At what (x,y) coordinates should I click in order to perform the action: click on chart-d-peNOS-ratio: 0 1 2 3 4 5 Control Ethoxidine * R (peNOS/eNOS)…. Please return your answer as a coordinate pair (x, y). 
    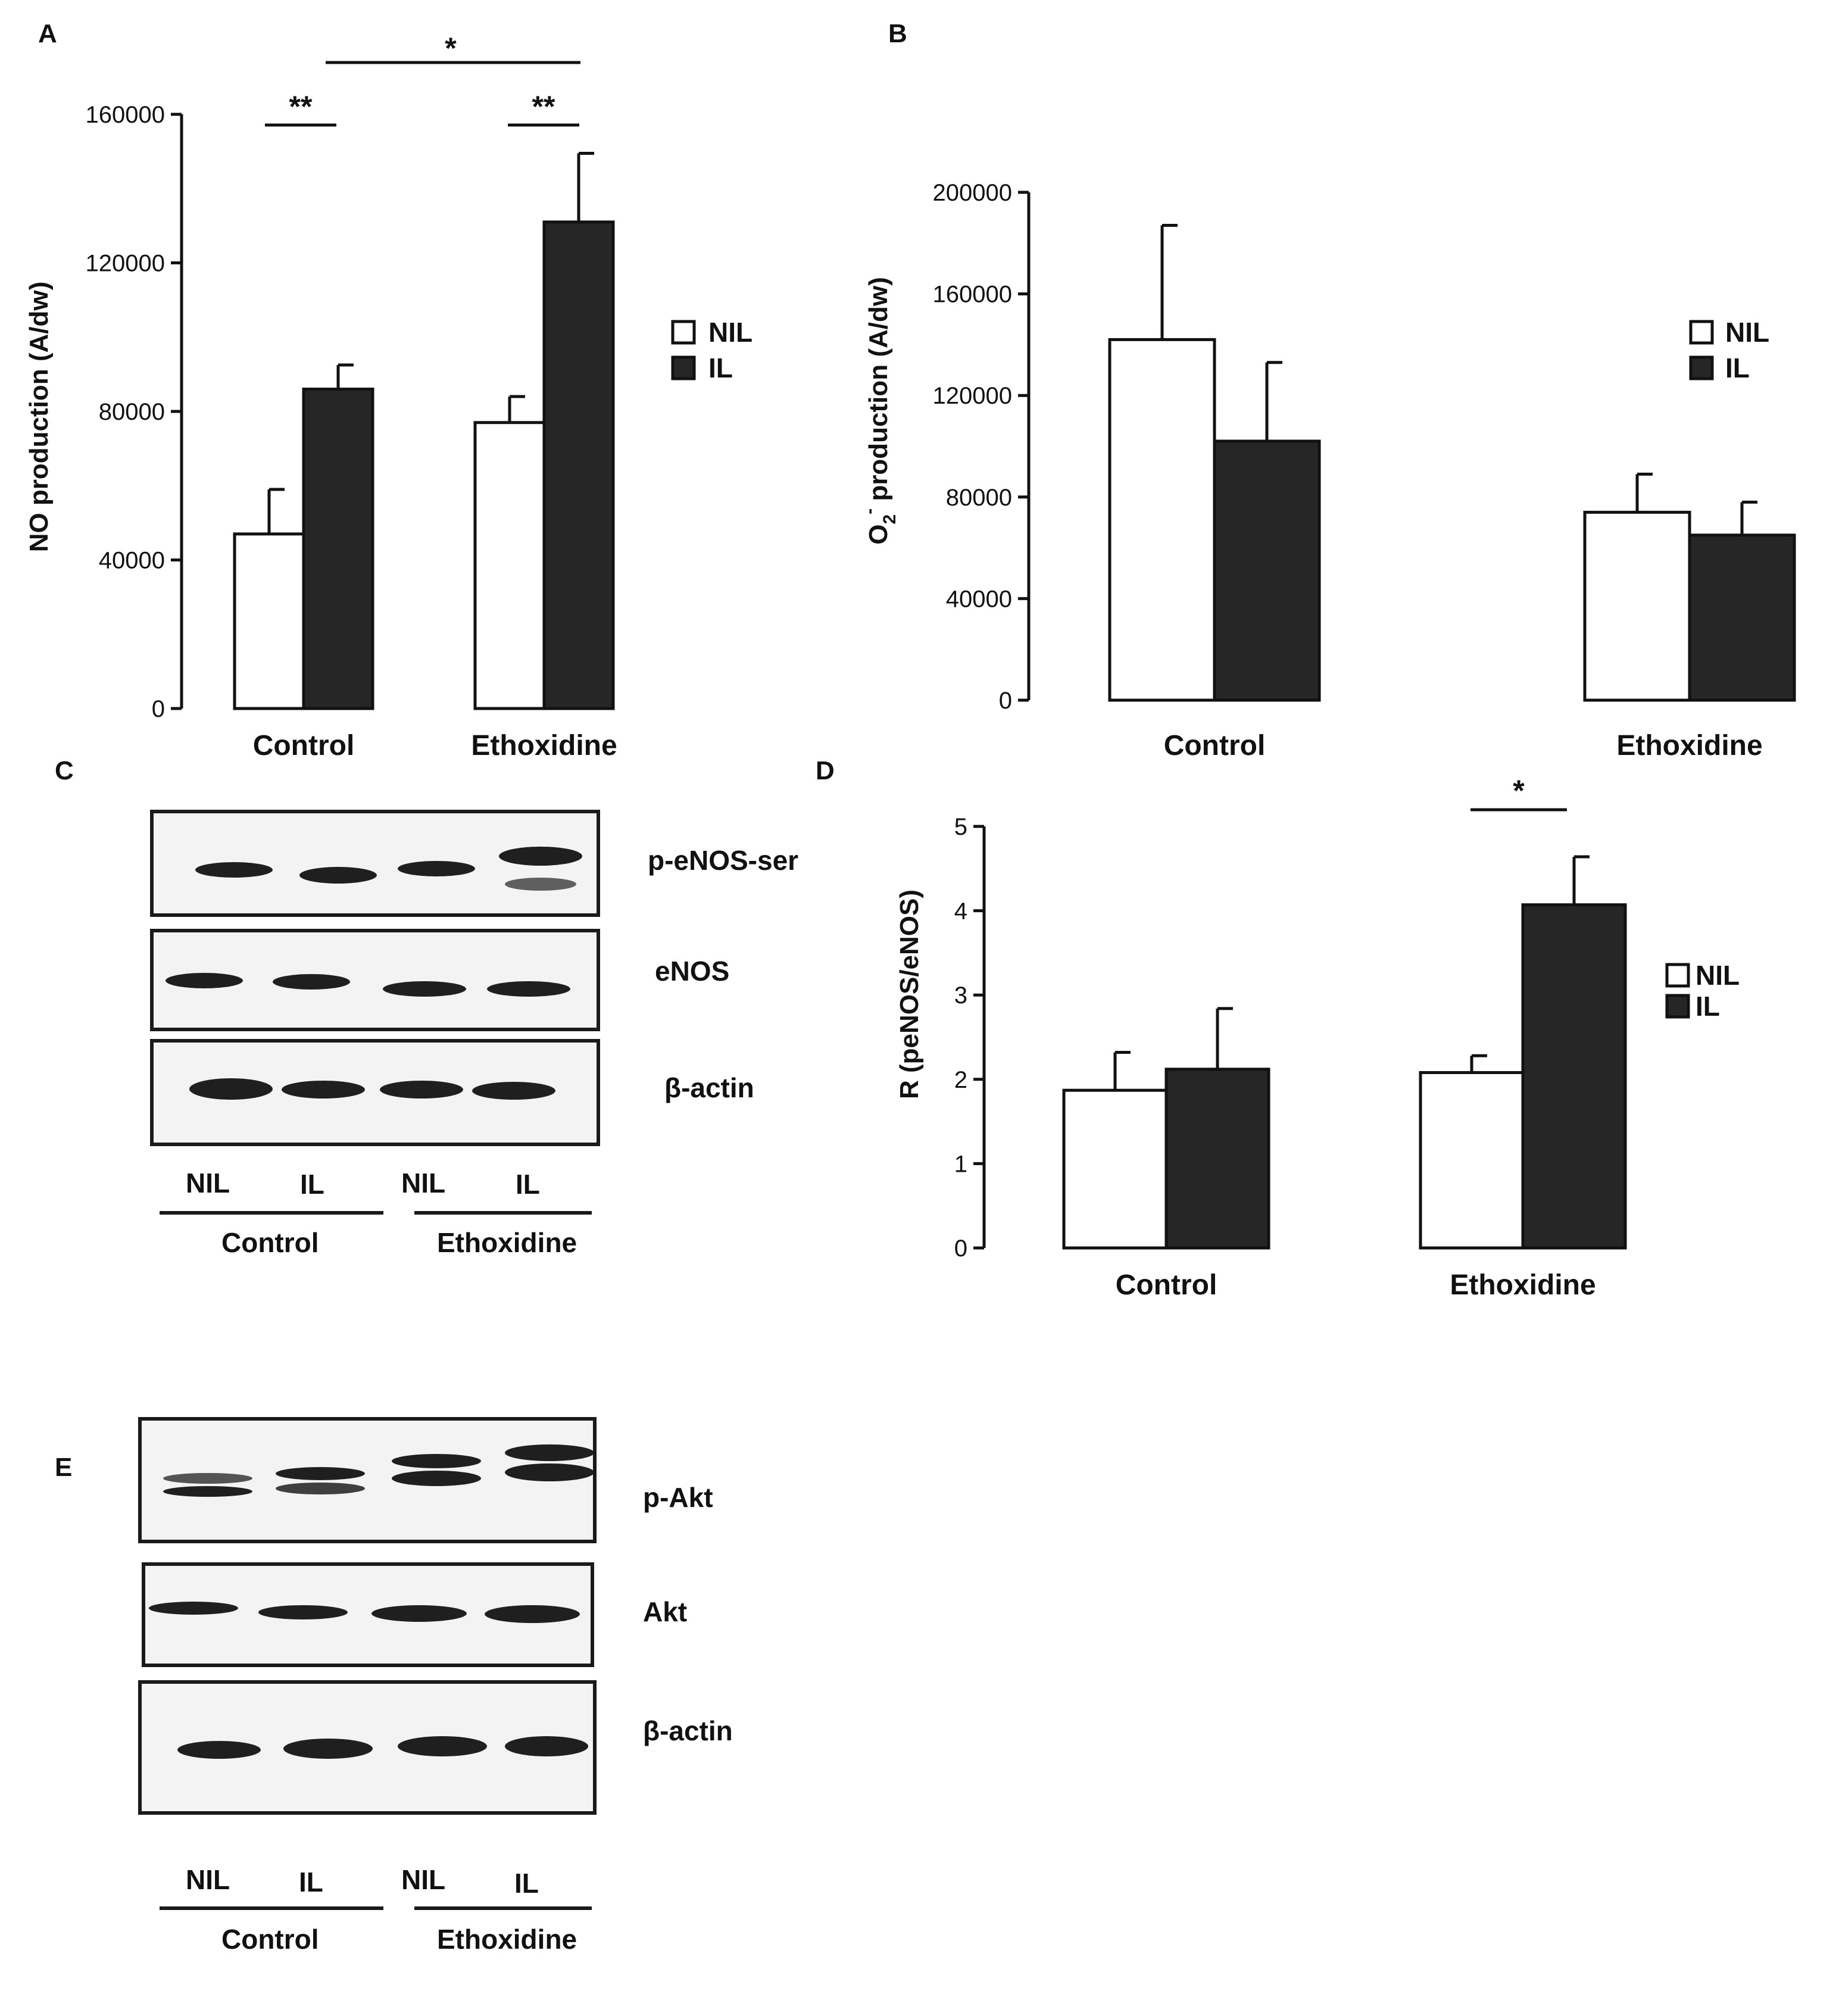
    Looking at the image, I should click on (1317, 1037).